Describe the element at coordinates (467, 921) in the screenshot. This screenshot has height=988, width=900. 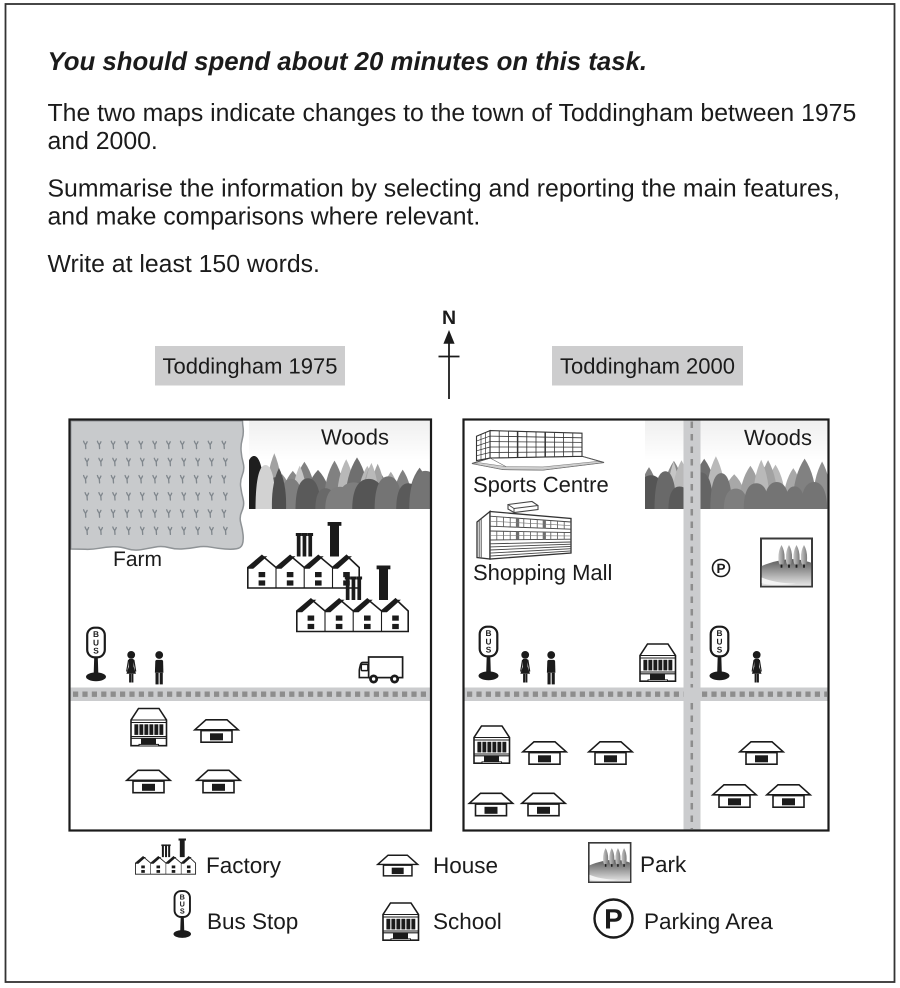
I see `svg-text: School` at that location.